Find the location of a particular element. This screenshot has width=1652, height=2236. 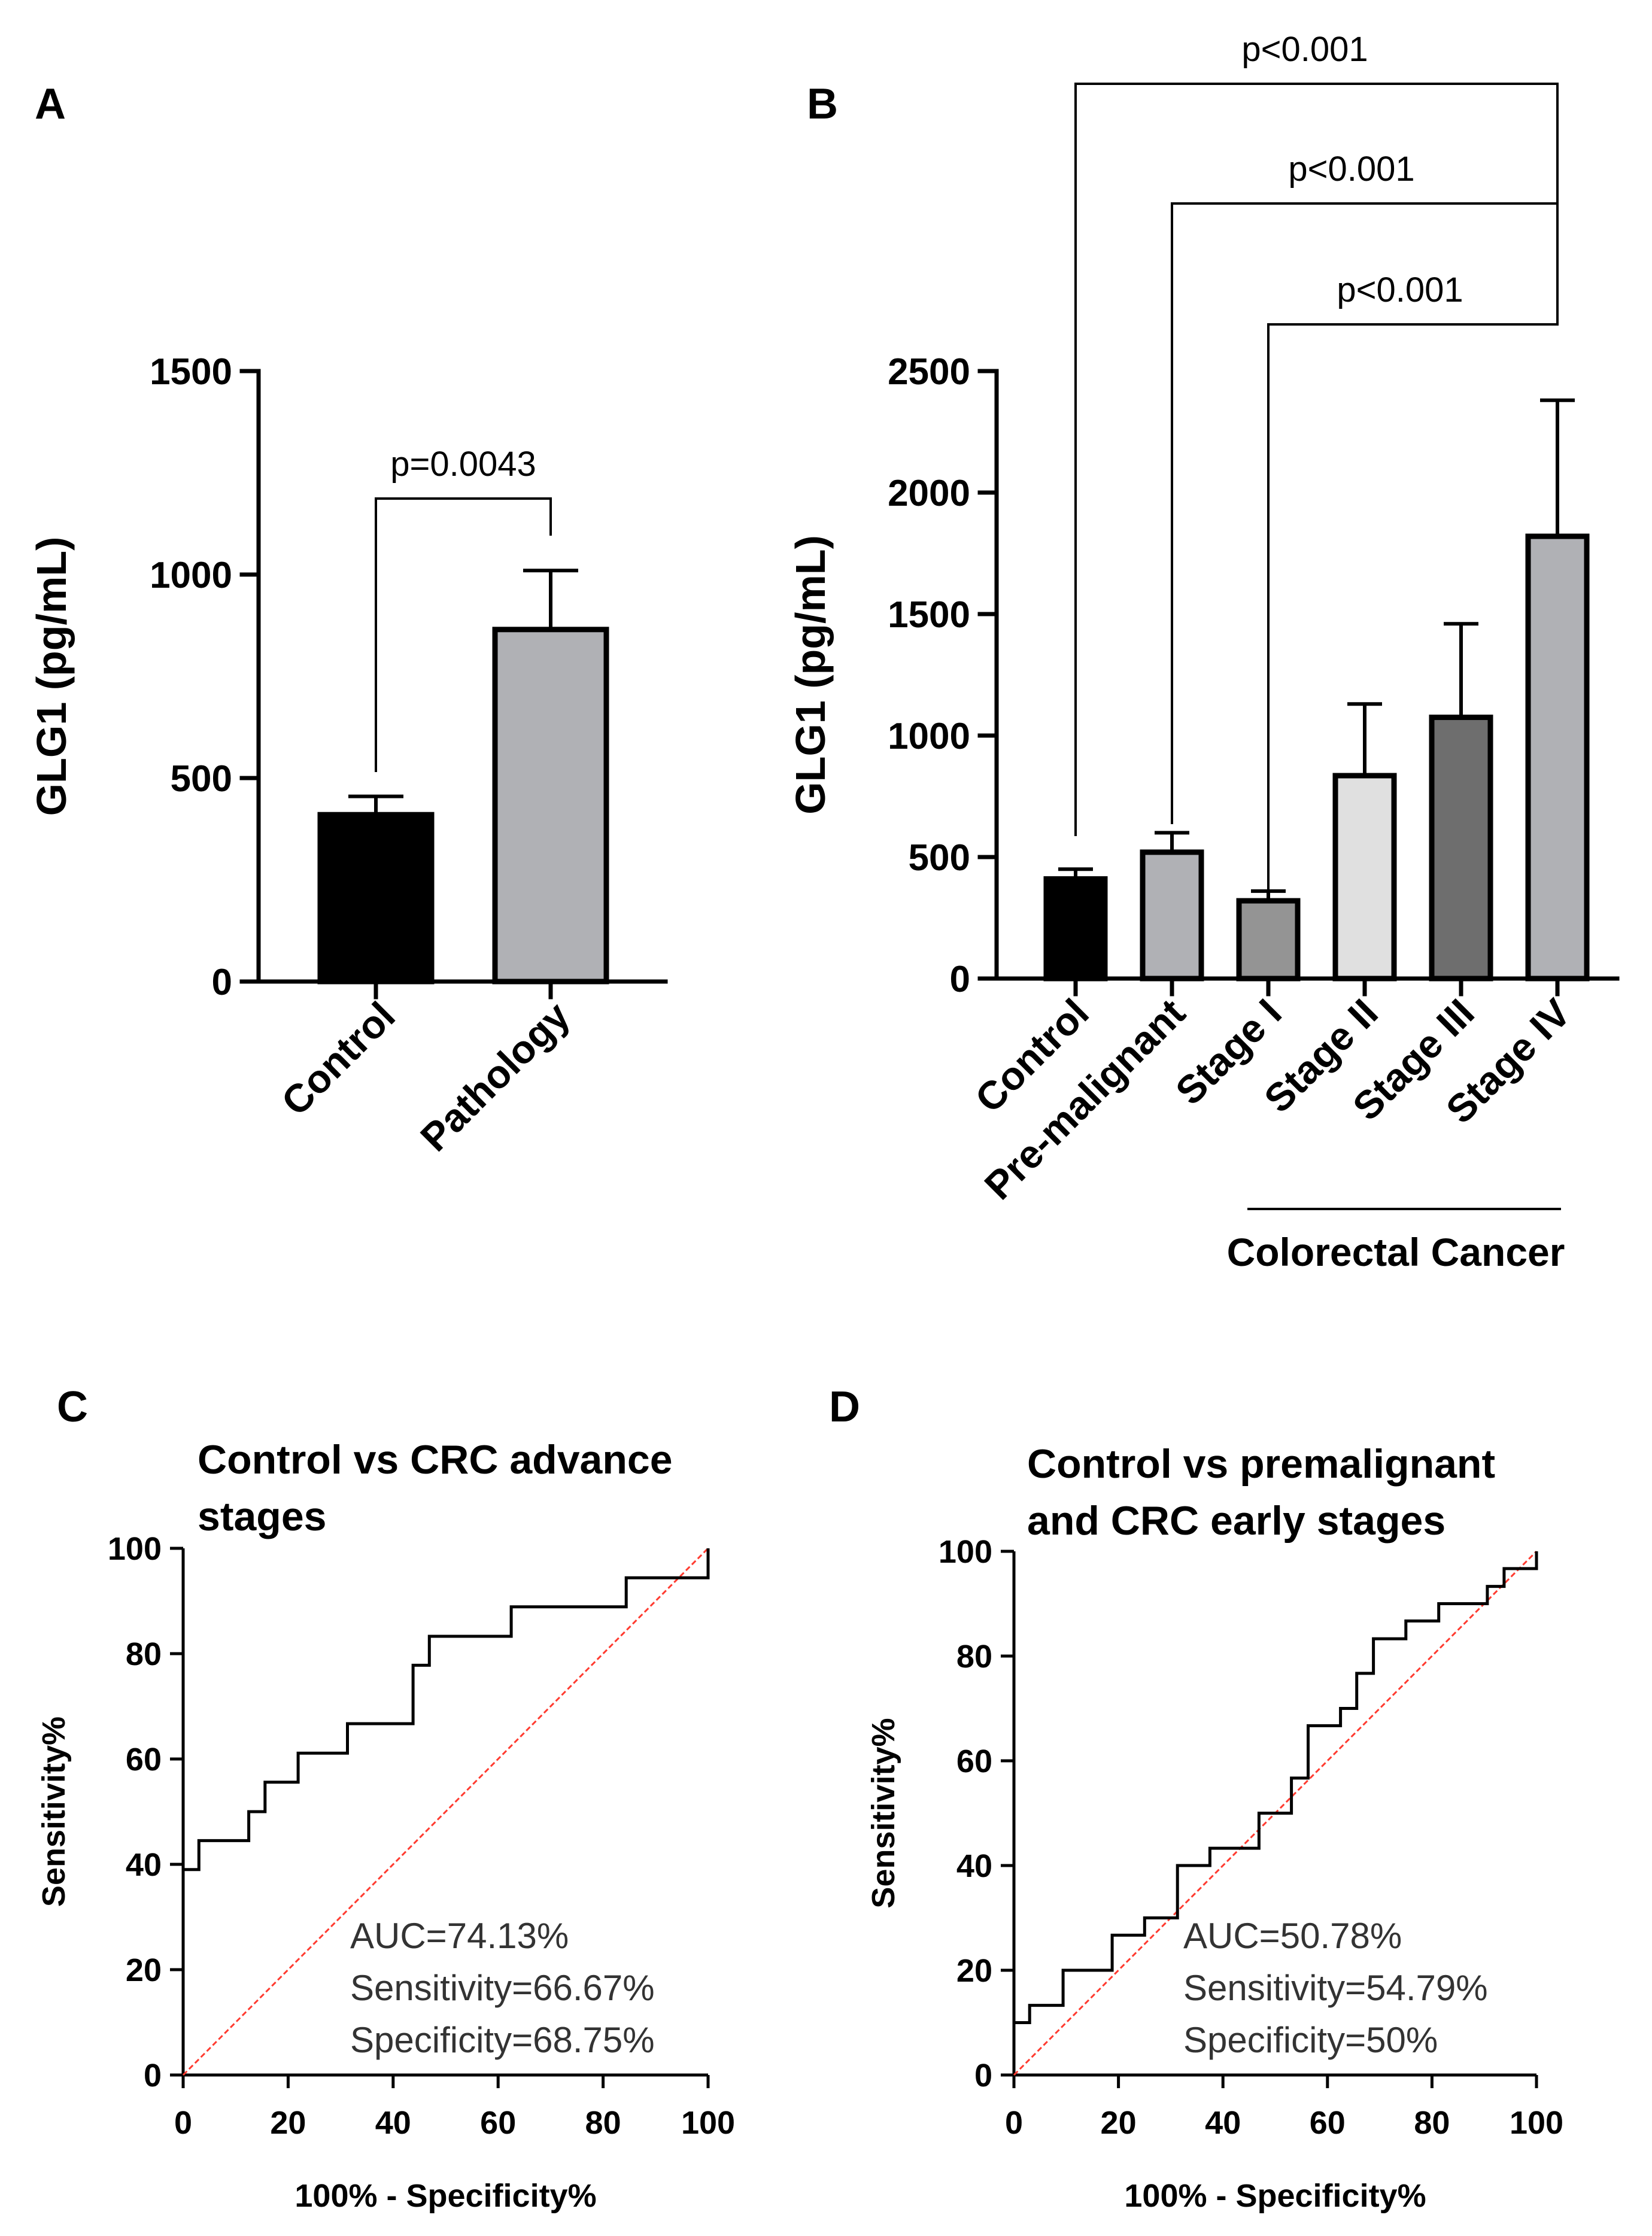

panel-letter-b: B is located at coordinates (822, 104).